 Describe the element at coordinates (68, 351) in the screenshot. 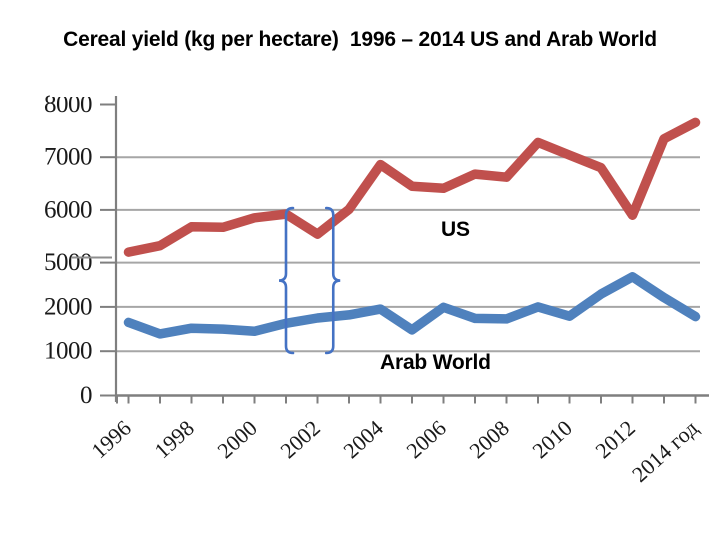

I see `y-axis-label-1000: 1000` at that location.